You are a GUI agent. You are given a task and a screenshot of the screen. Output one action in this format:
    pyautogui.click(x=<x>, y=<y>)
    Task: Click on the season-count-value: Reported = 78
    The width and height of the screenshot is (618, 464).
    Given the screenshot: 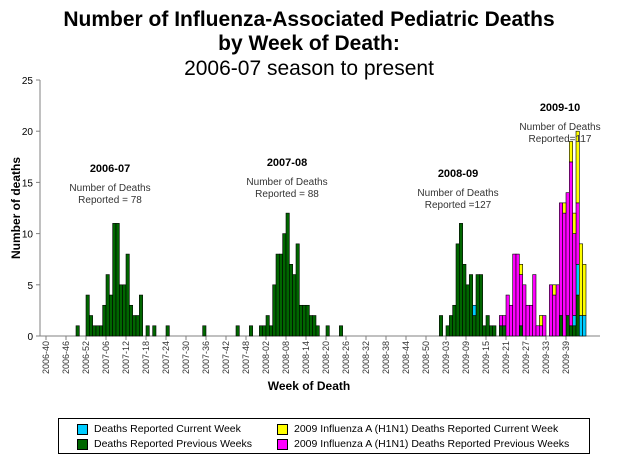 What is the action you would take?
    pyautogui.click(x=110, y=200)
    